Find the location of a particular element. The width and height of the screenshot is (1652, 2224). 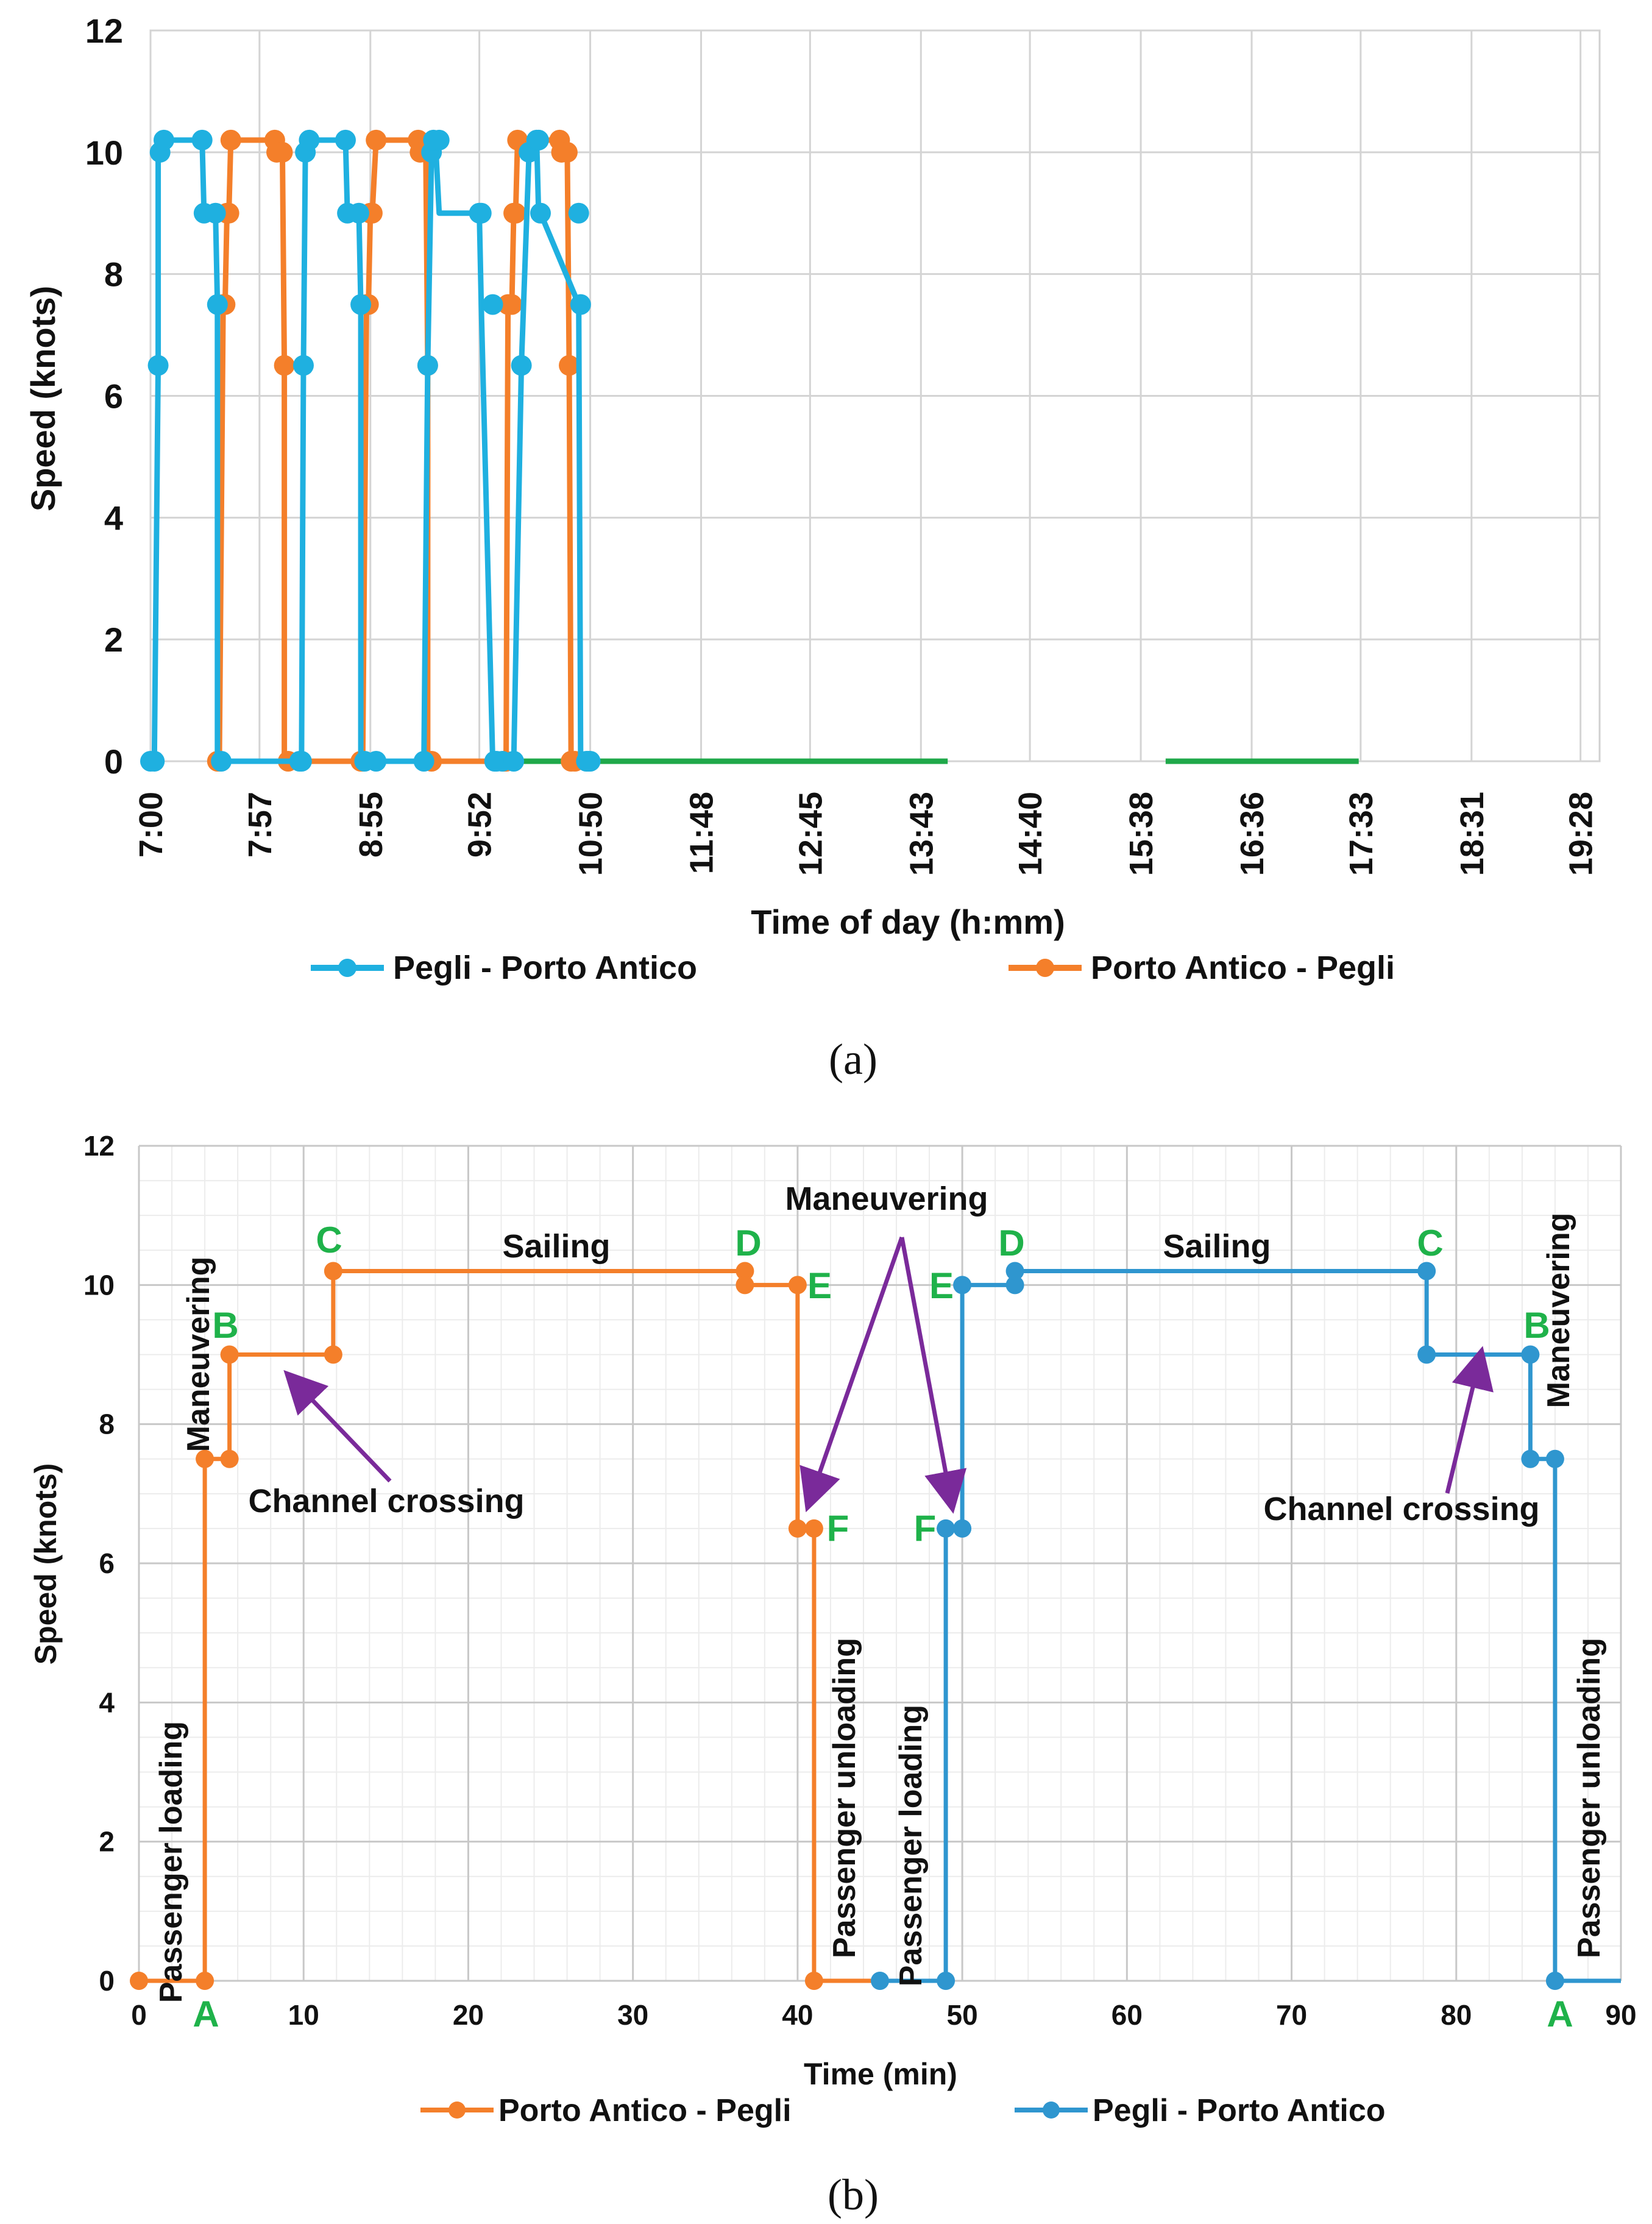

y-axis-label-b: Speed (knots) is located at coordinates (46, 1564).